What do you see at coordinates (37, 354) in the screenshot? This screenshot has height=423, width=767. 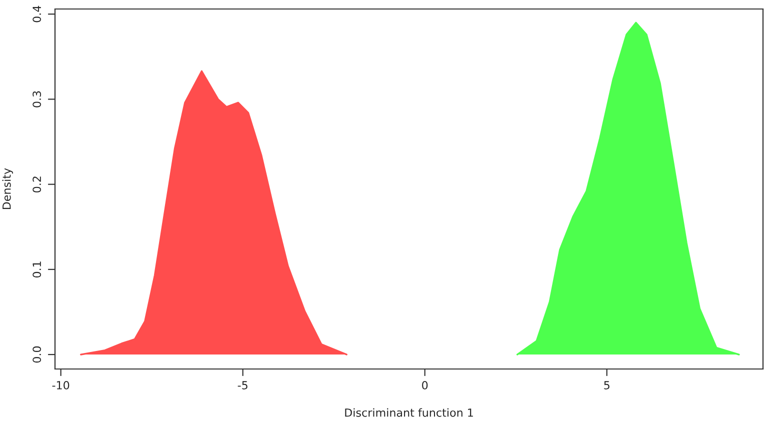 I see `y-tick-label: 0.0` at bounding box center [37, 354].